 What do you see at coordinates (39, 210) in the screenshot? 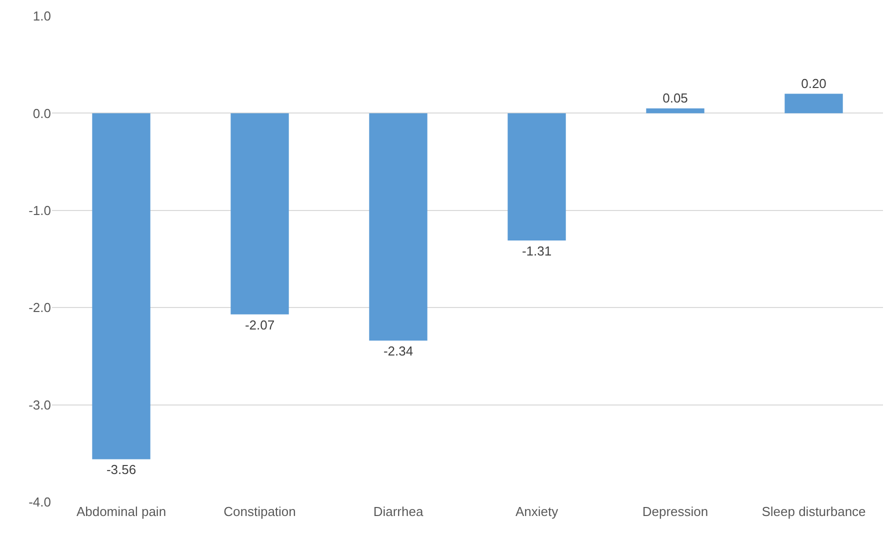
I see `y-tick-label: -1.0` at bounding box center [39, 210].